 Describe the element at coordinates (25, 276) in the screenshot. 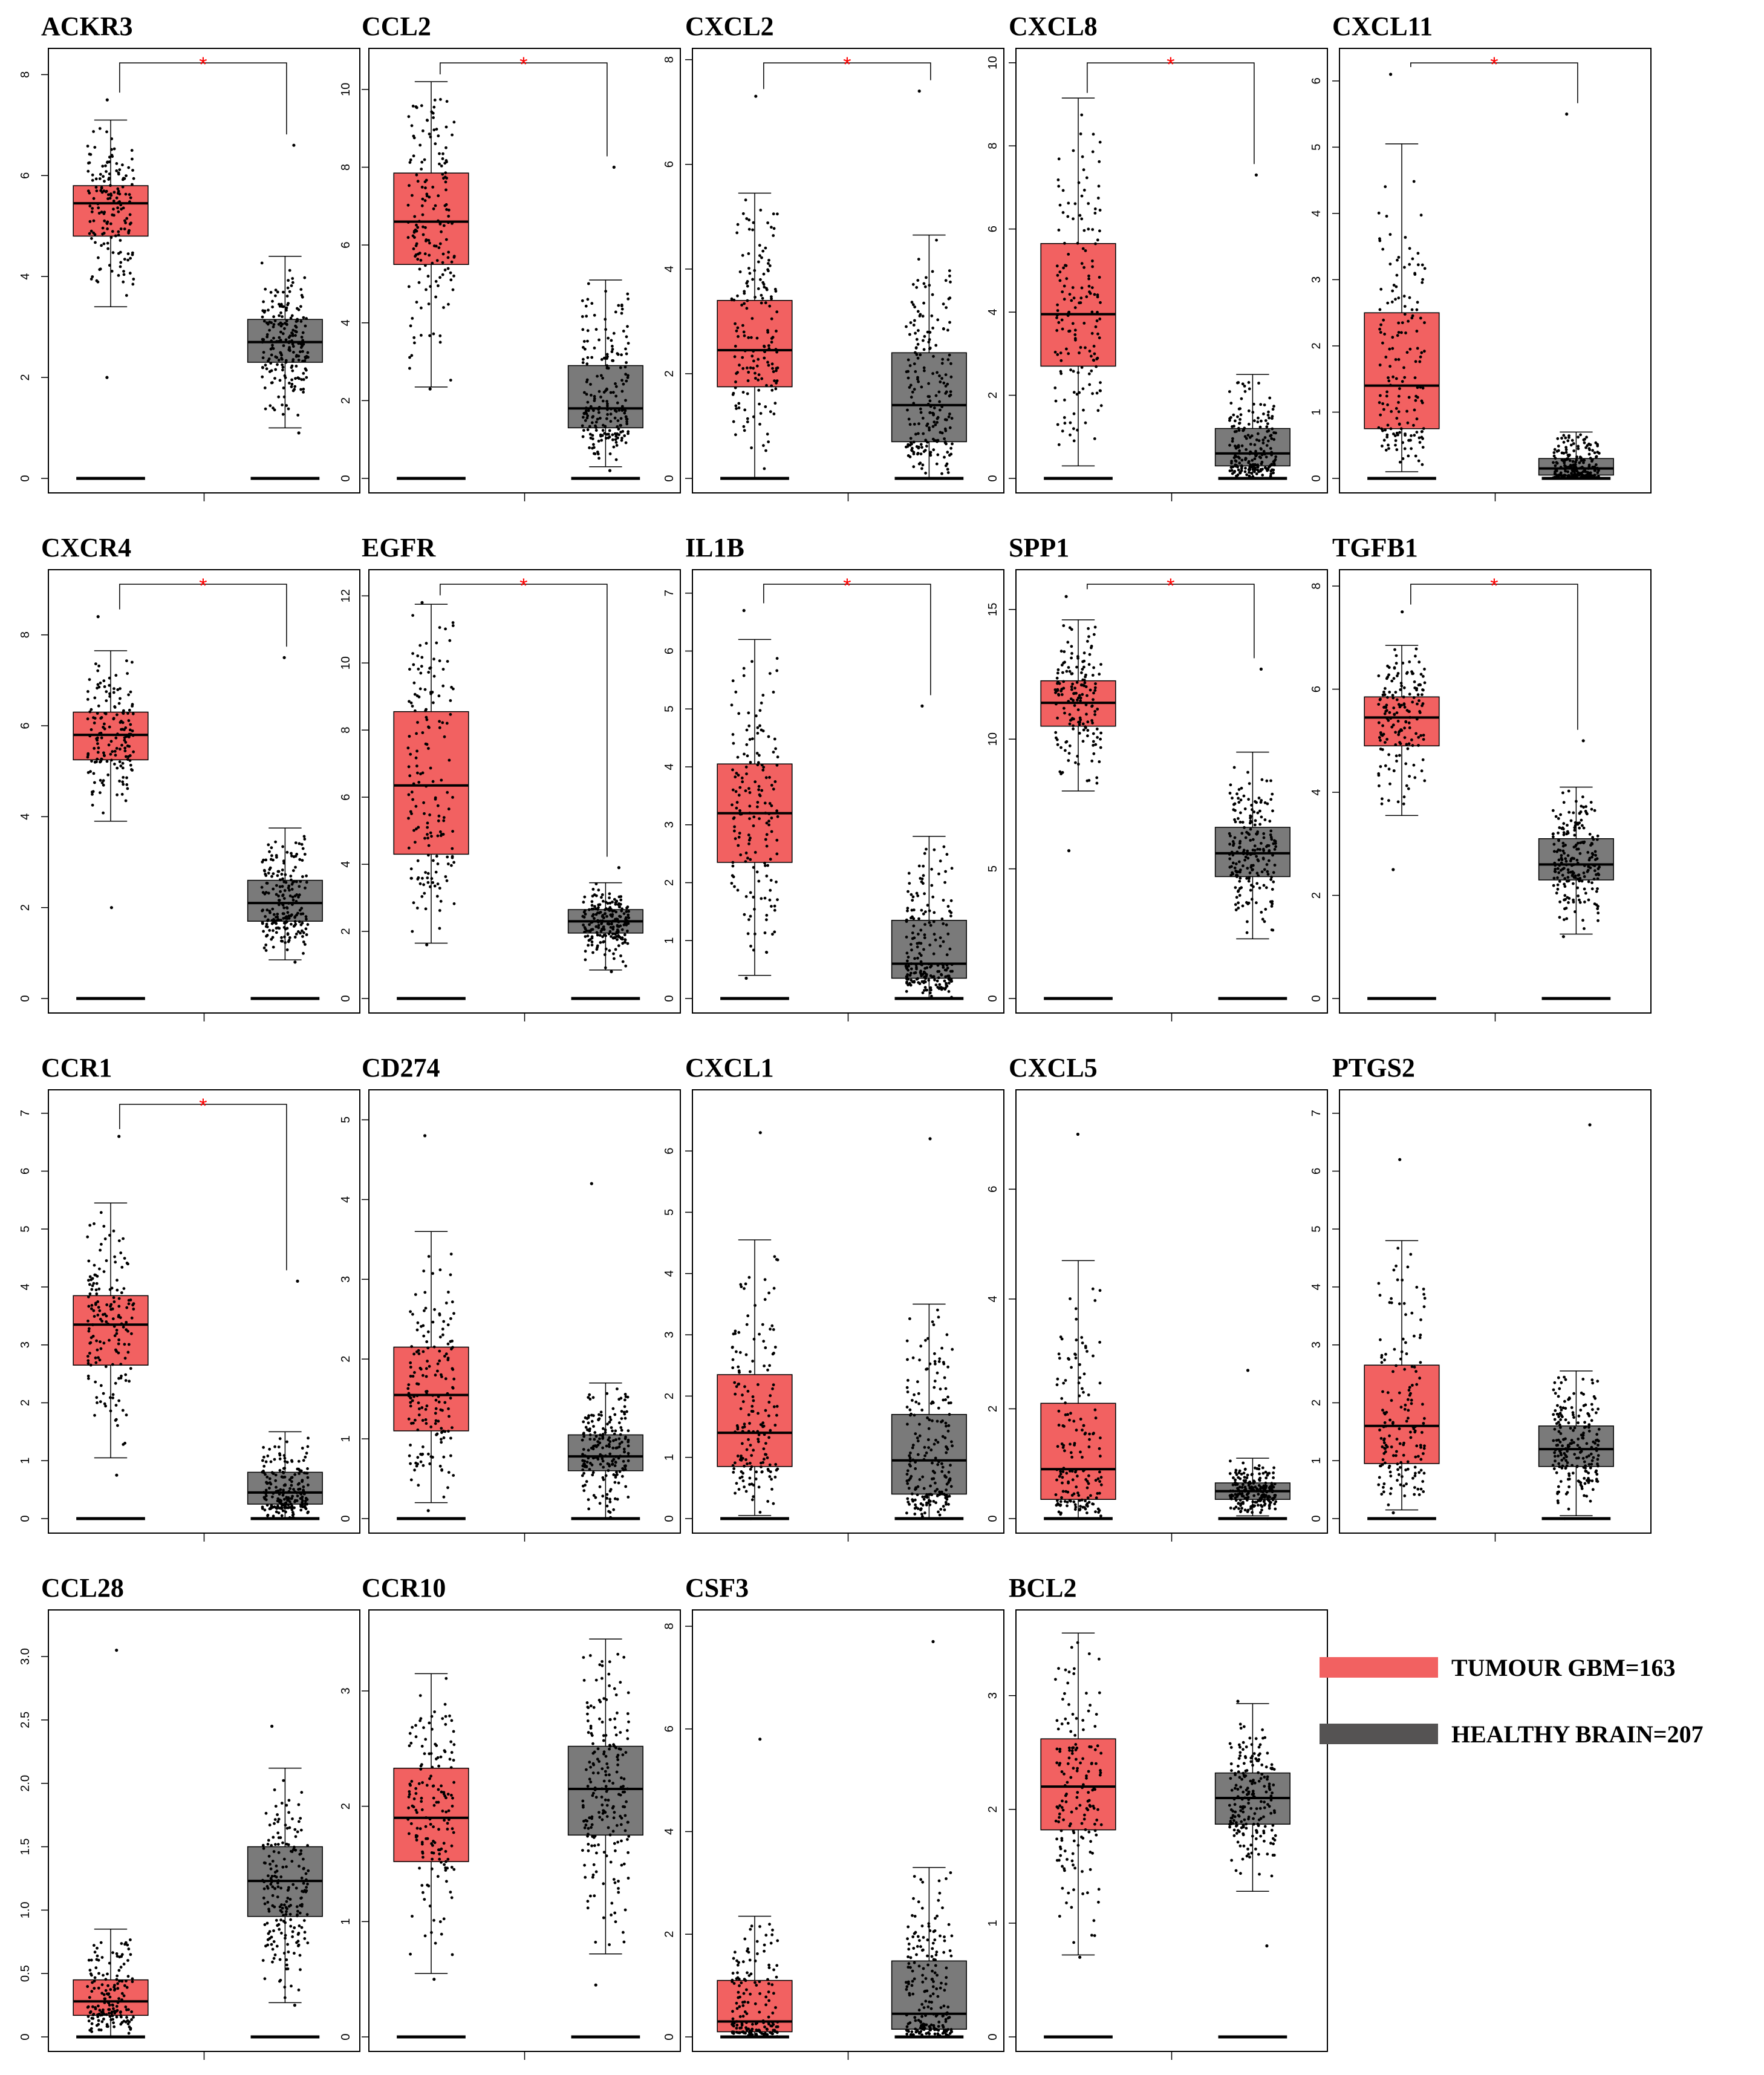

I see `y-tick-label: 4` at that location.